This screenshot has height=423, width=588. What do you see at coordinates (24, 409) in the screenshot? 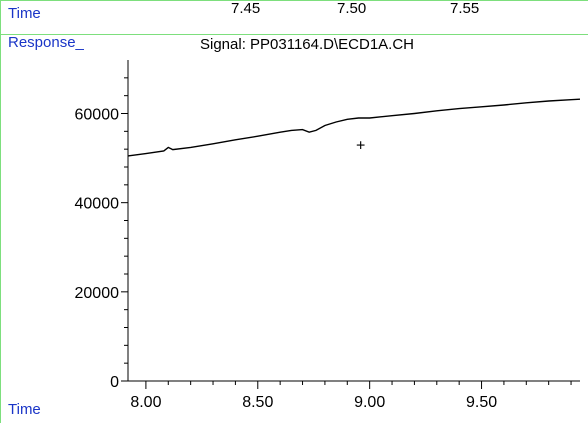
I see `bottom-time-label: Time` at bounding box center [24, 409].